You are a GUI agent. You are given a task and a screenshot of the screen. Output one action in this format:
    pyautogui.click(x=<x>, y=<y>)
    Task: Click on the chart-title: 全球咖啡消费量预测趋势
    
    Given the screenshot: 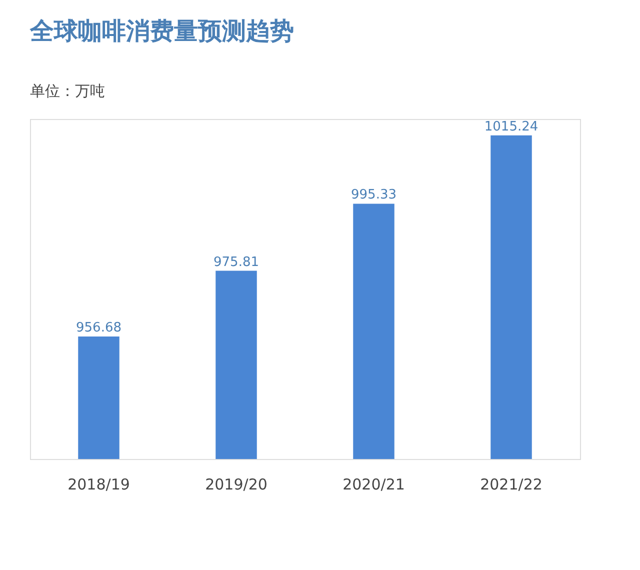 What is the action you would take?
    pyautogui.click(x=161, y=31)
    